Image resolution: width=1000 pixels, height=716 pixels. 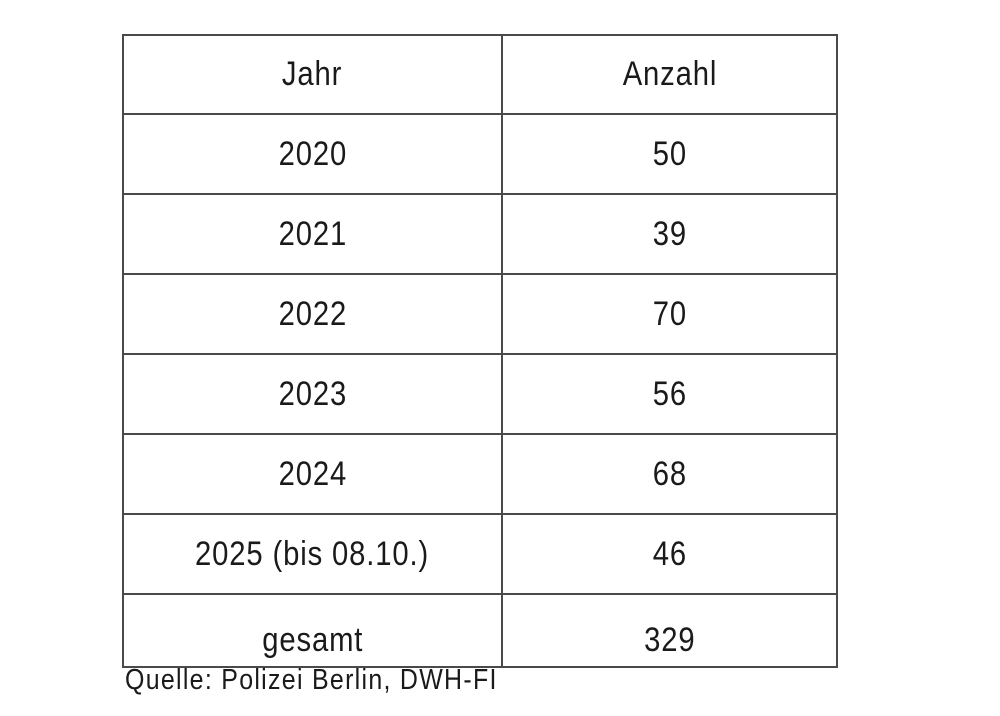 What do you see at coordinates (312, 554) in the screenshot?
I see `year-cell: 2025 (bis 08.10.)` at bounding box center [312, 554].